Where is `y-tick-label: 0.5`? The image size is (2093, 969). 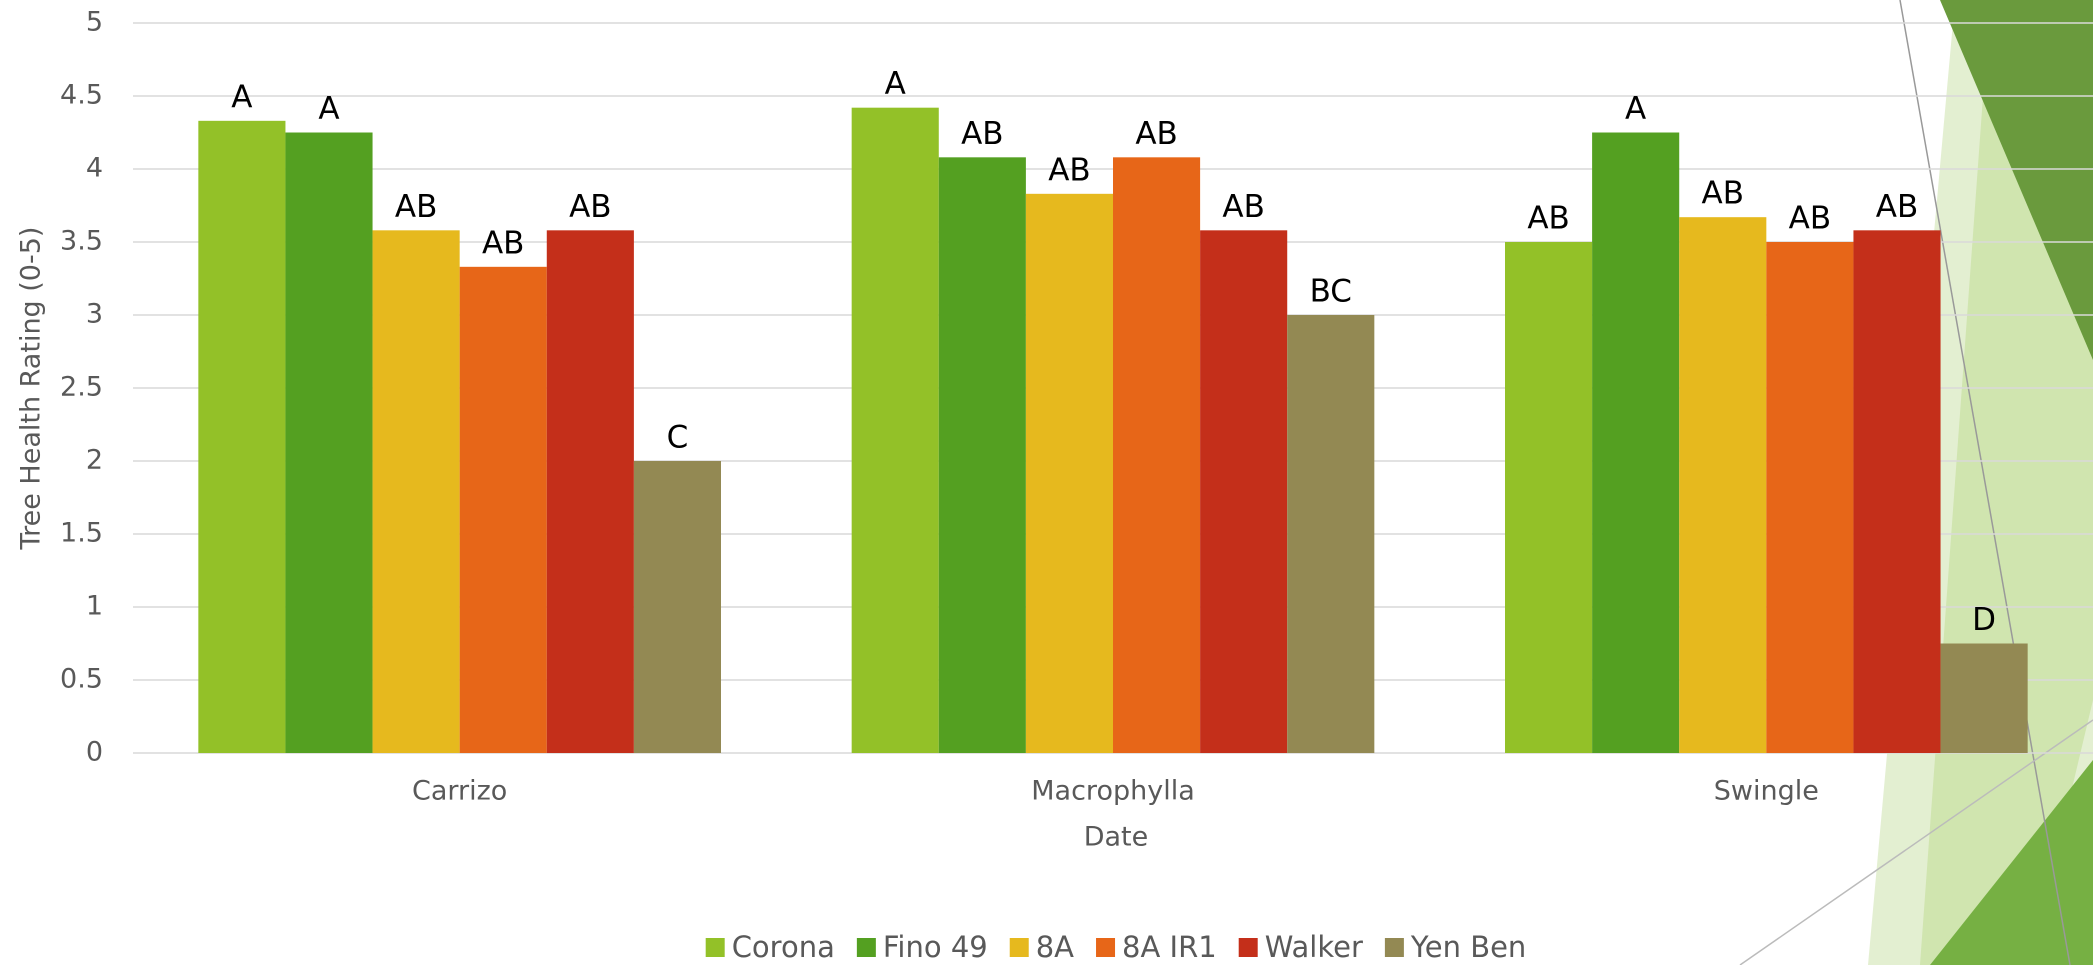
y-tick-label: 0.5 is located at coordinates (81, 679).